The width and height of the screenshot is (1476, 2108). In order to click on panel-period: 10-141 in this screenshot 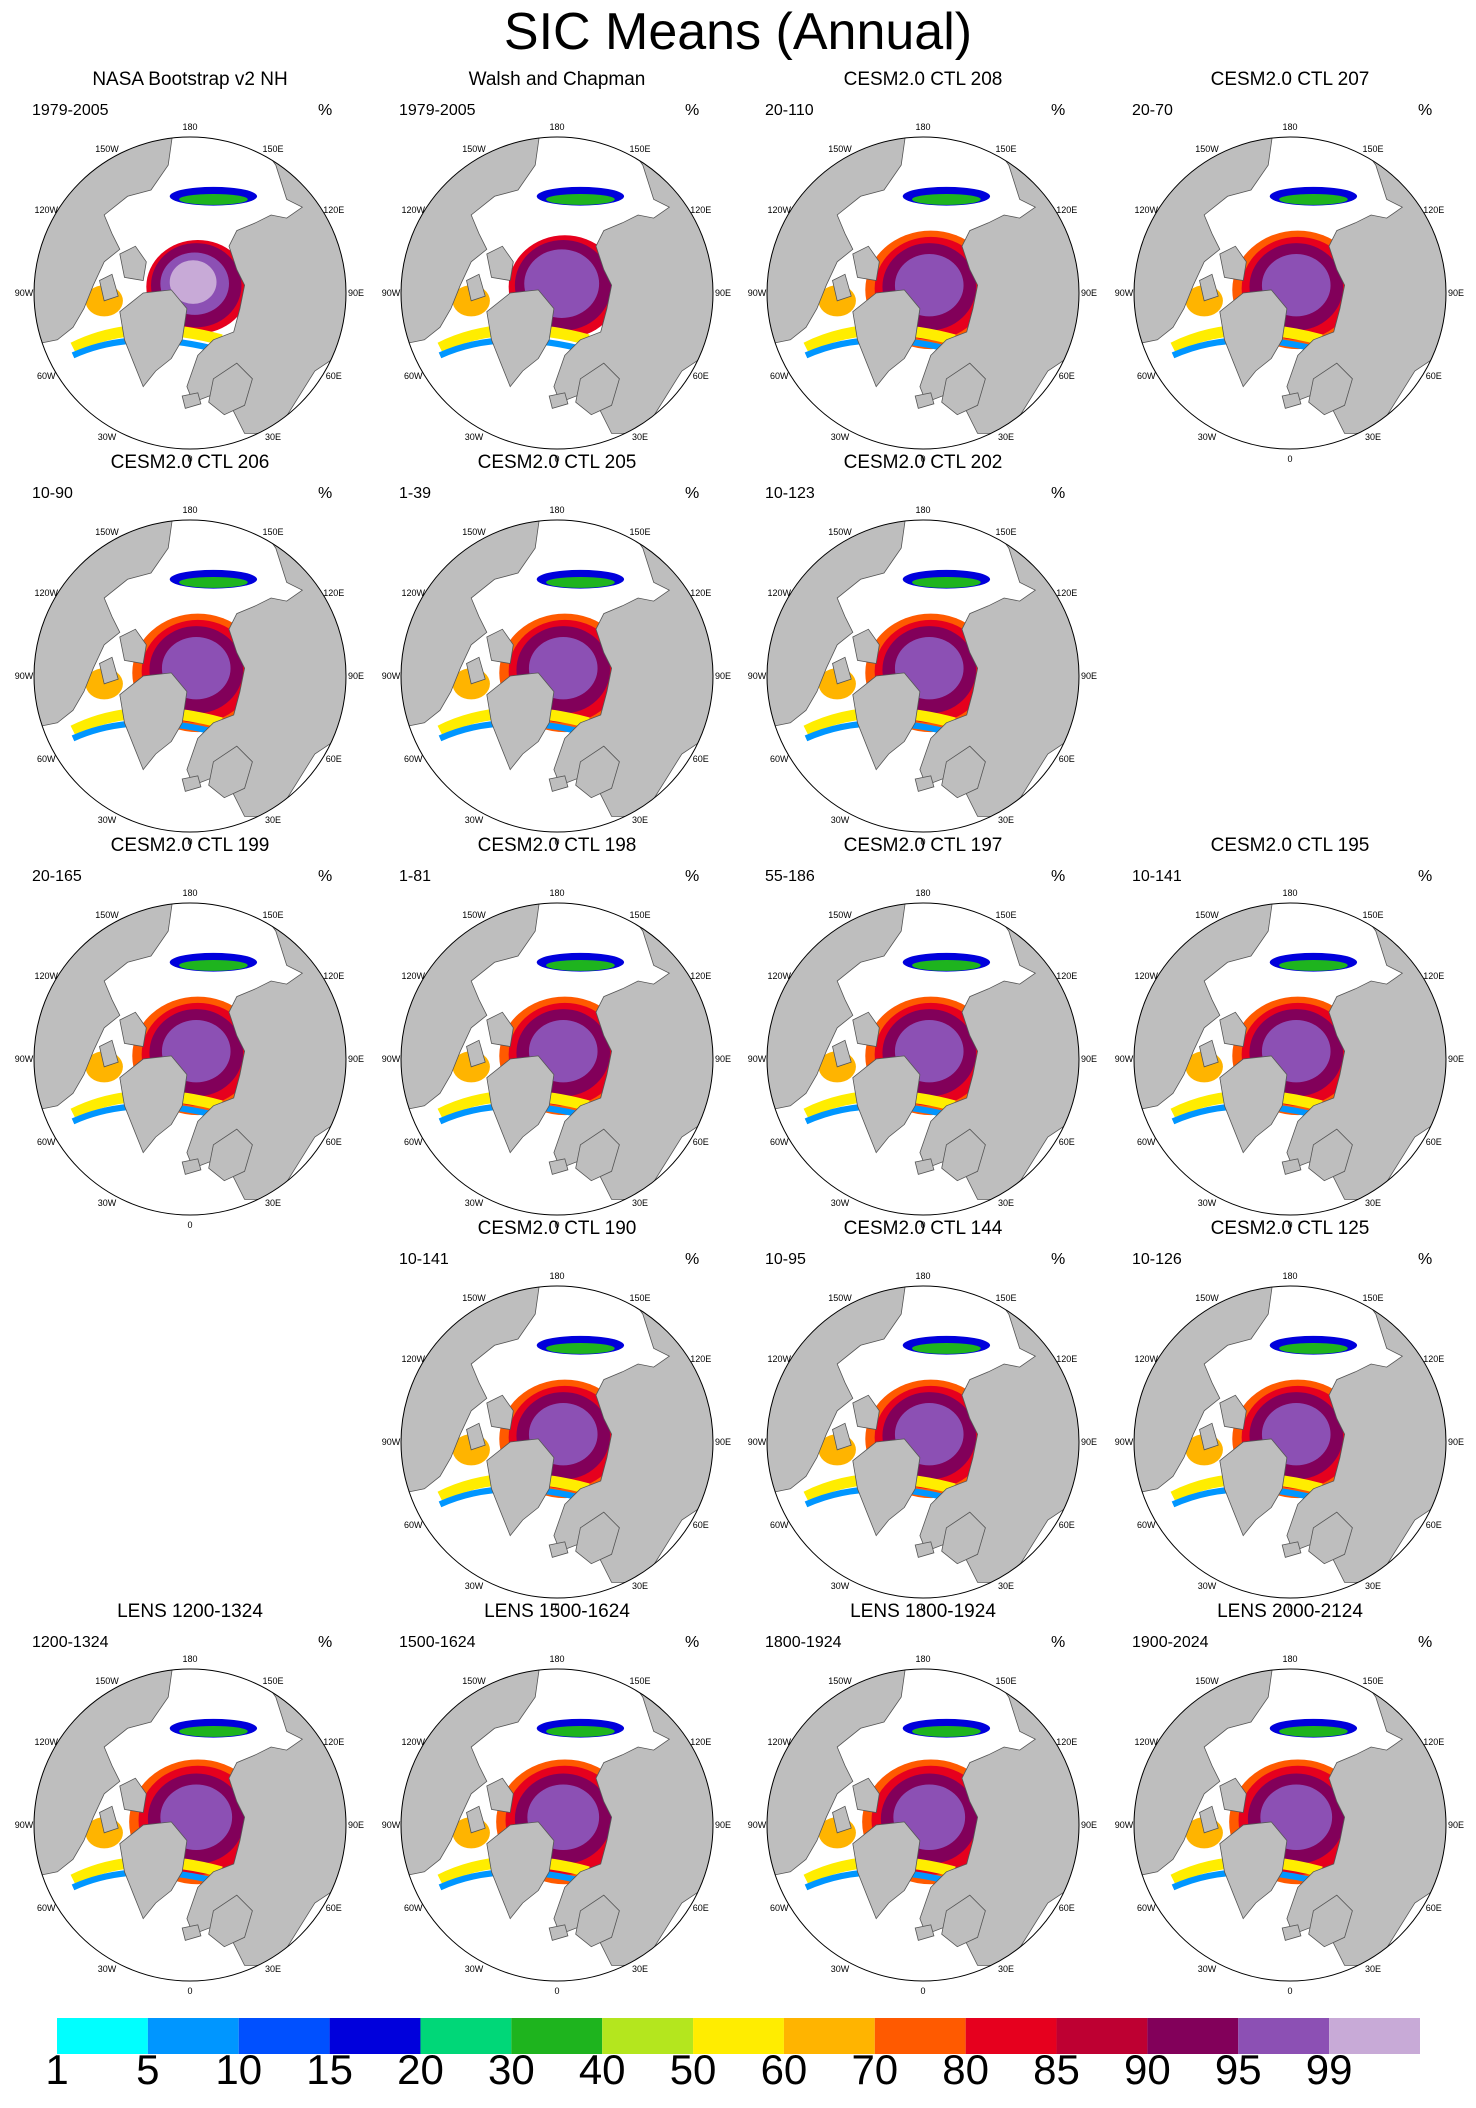, I will do `click(1157, 876)`.